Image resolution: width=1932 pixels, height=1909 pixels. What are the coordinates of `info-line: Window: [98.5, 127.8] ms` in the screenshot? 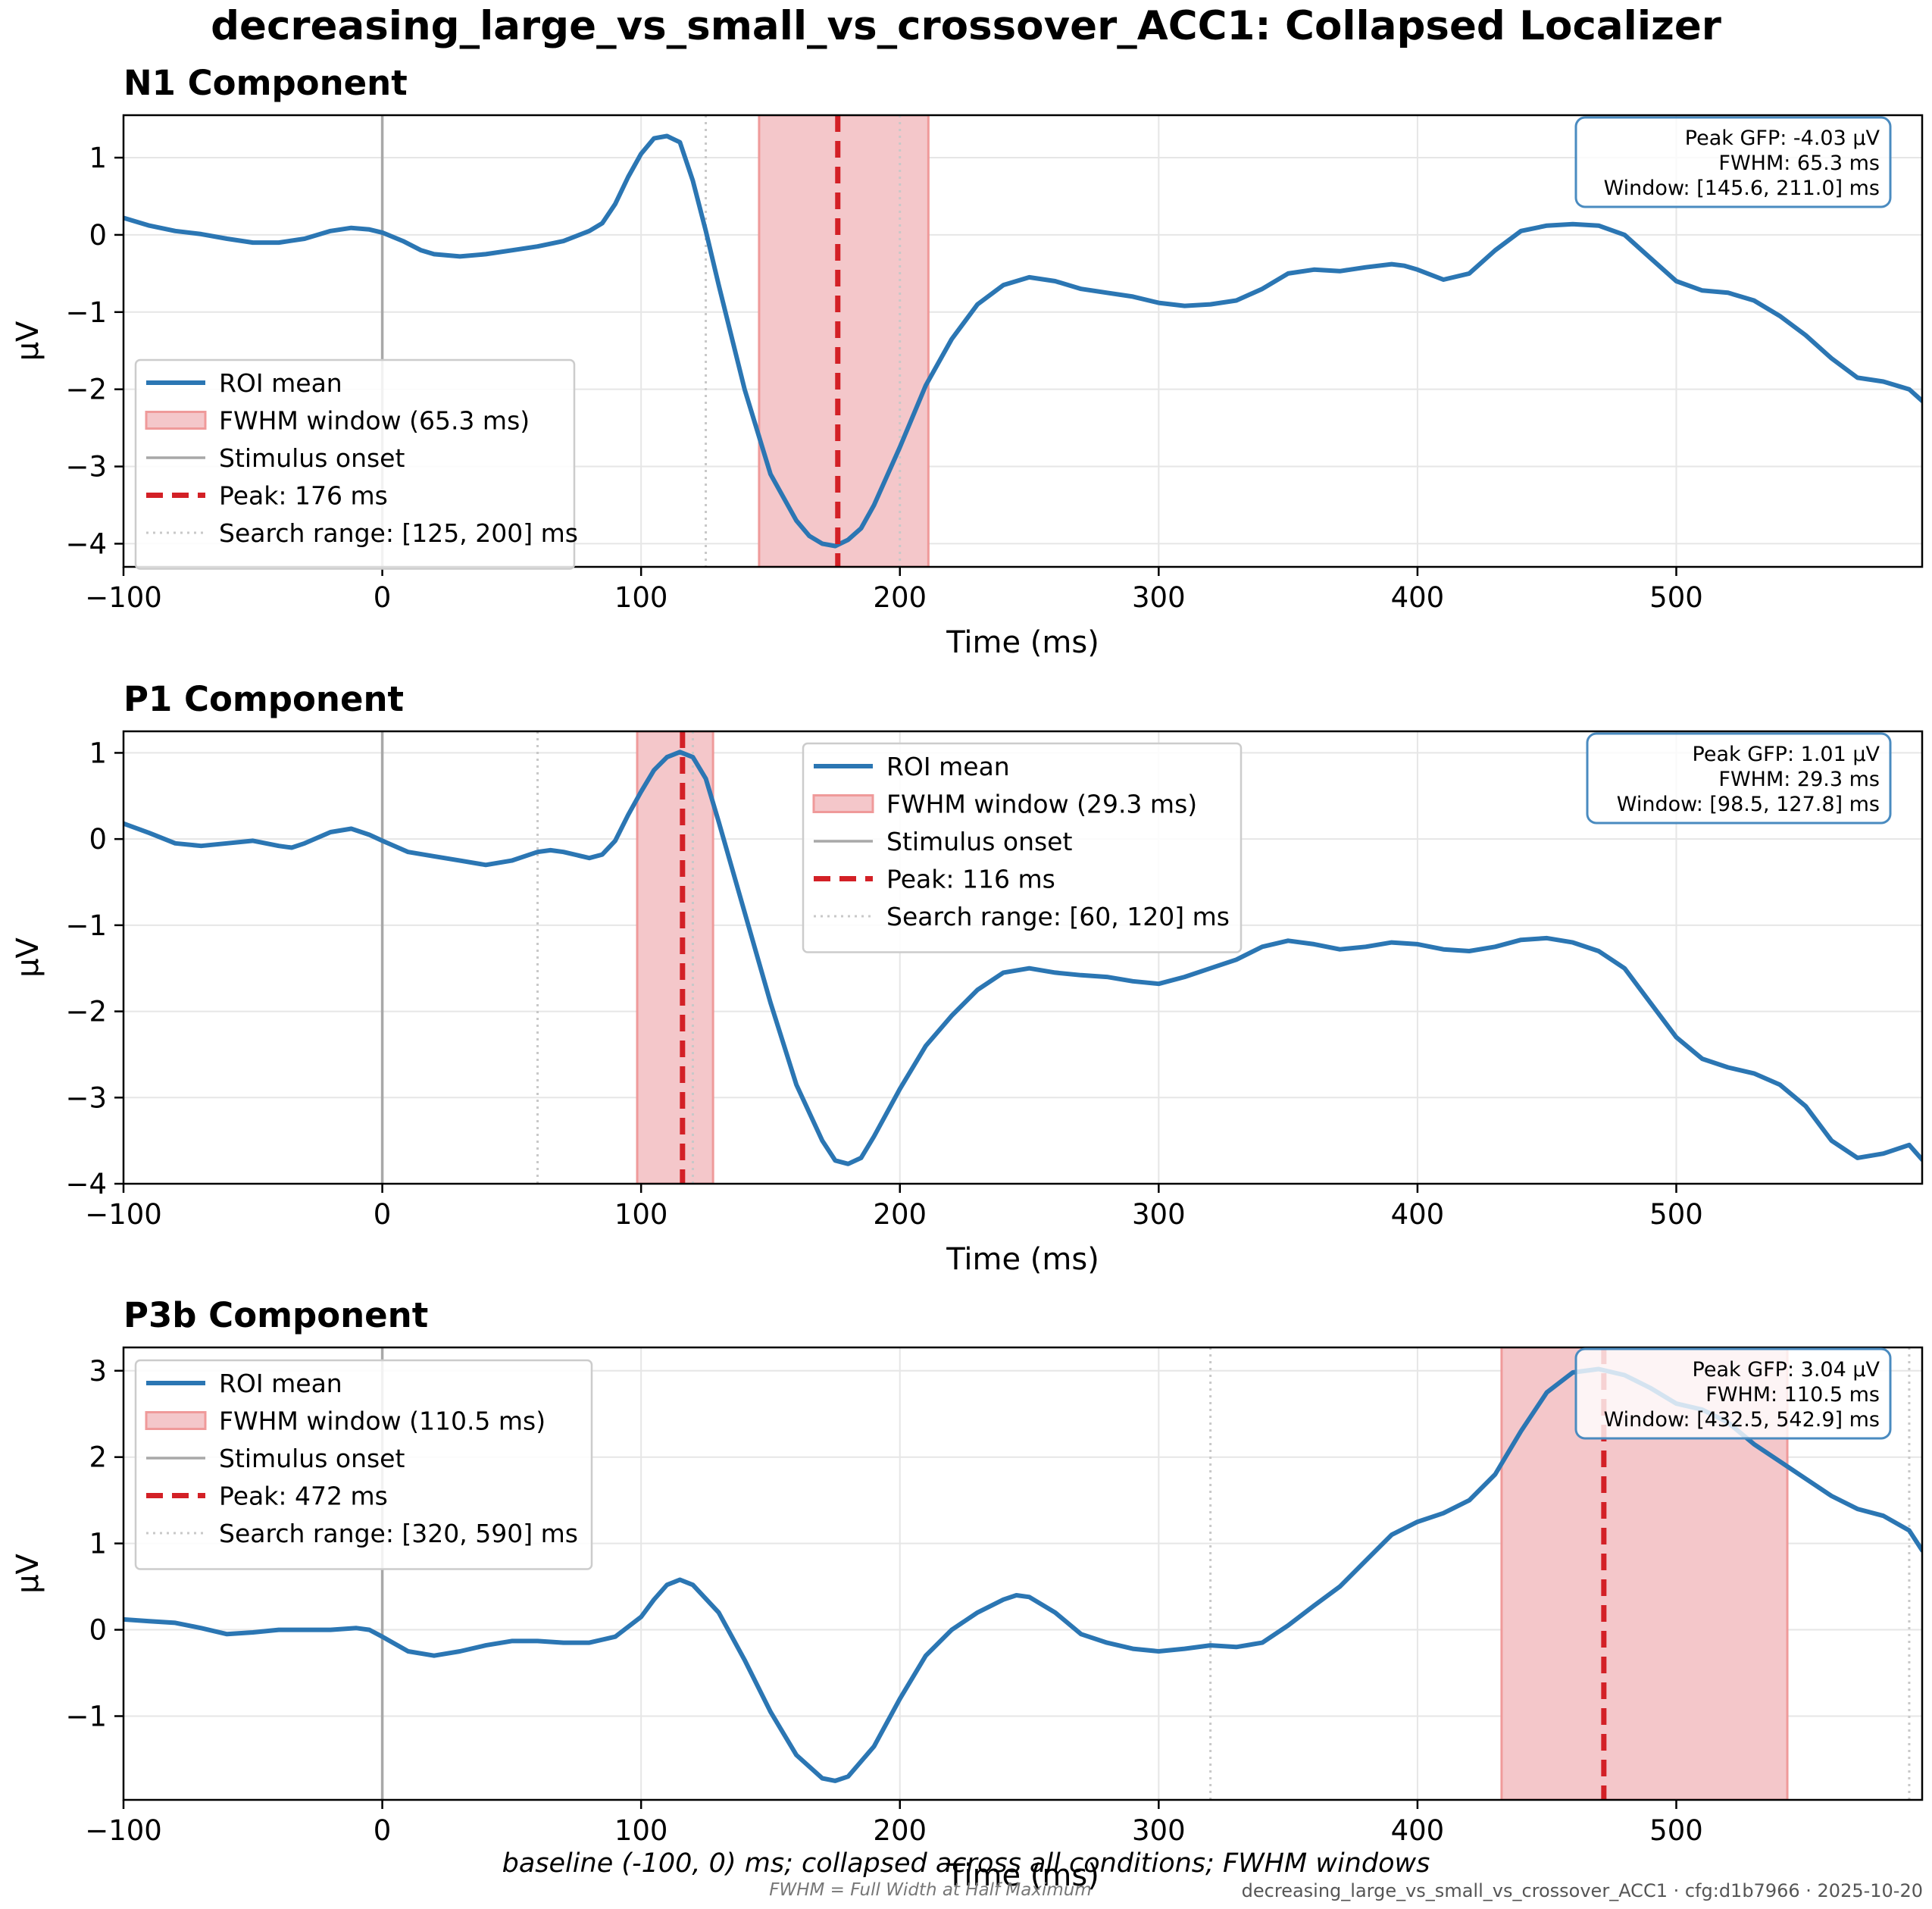 It's located at (1748, 804).